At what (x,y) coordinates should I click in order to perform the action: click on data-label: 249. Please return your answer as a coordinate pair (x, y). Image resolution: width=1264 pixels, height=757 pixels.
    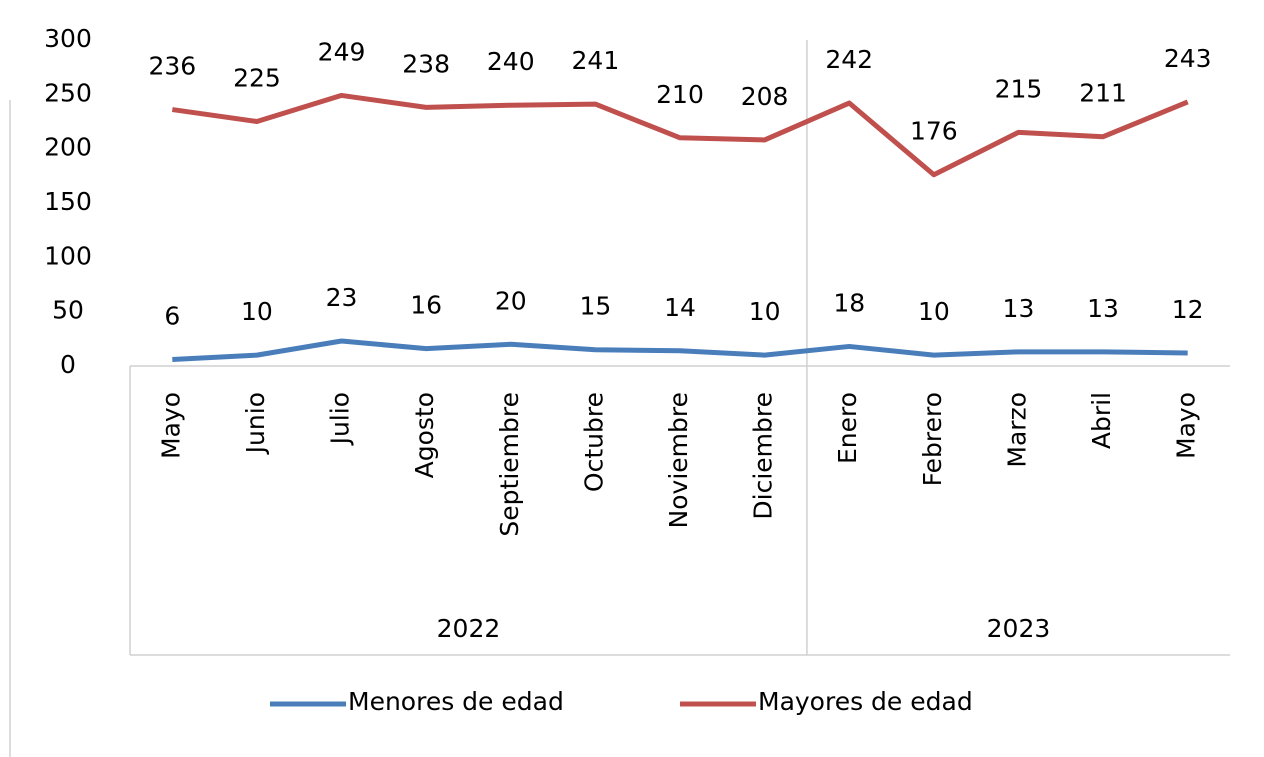
    Looking at the image, I should click on (342, 51).